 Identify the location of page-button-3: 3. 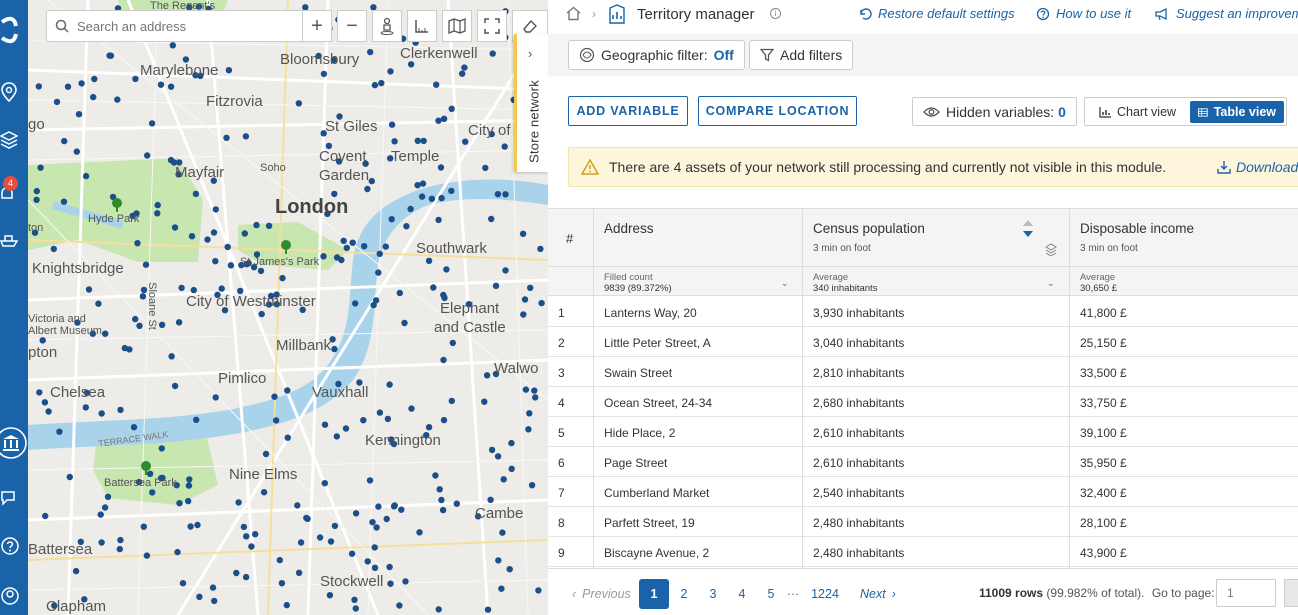
(713, 594).